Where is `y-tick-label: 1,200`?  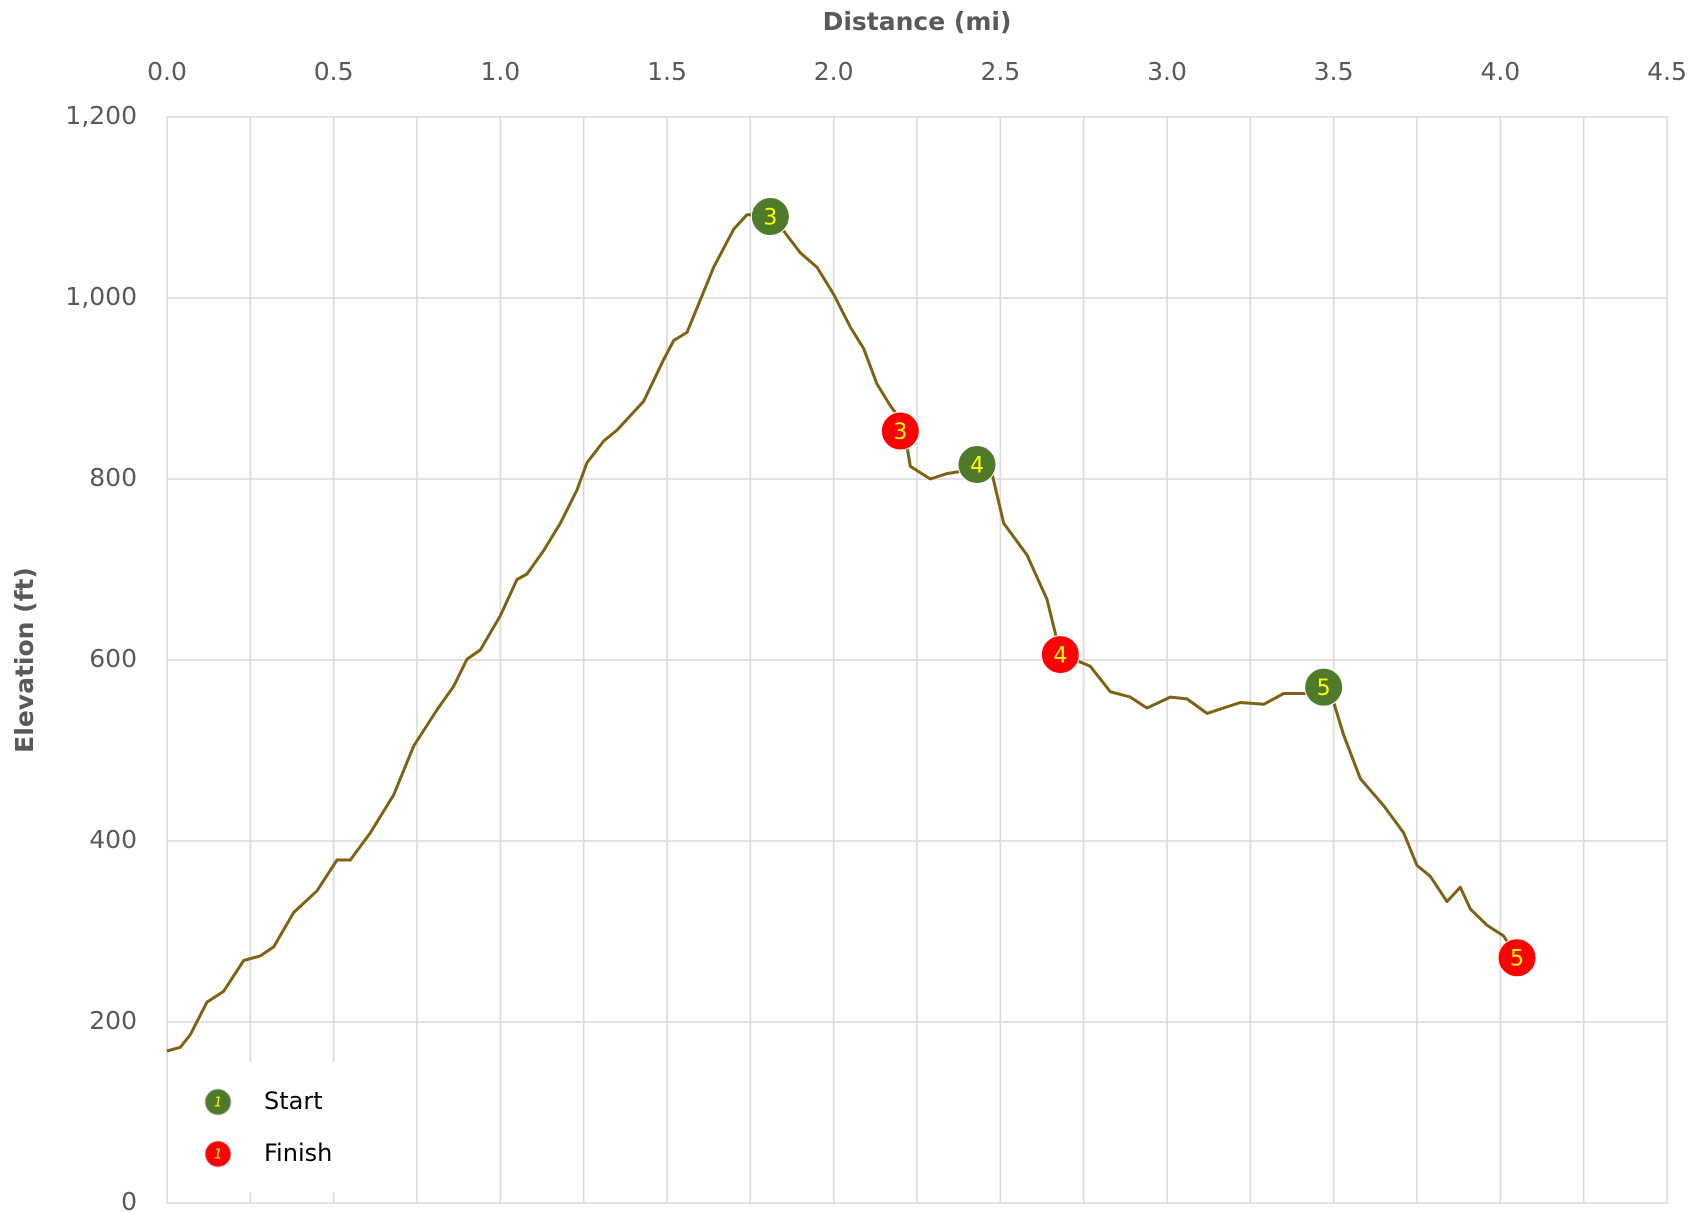
y-tick-label: 1,200 is located at coordinates (101, 115).